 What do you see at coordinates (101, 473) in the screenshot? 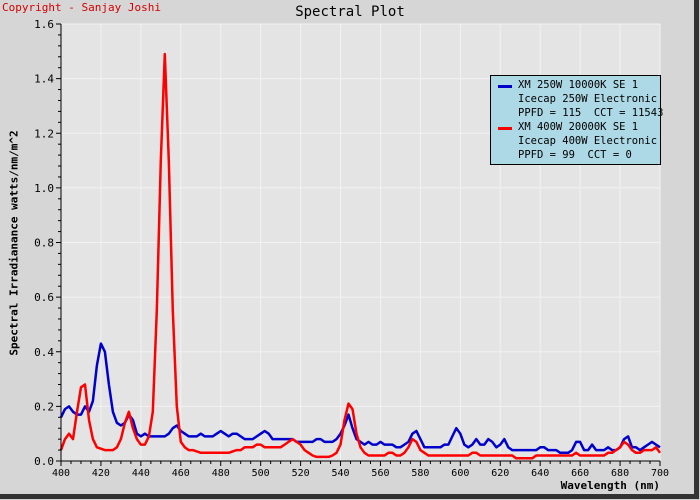
I see `x-tick-label: 420` at bounding box center [101, 473].